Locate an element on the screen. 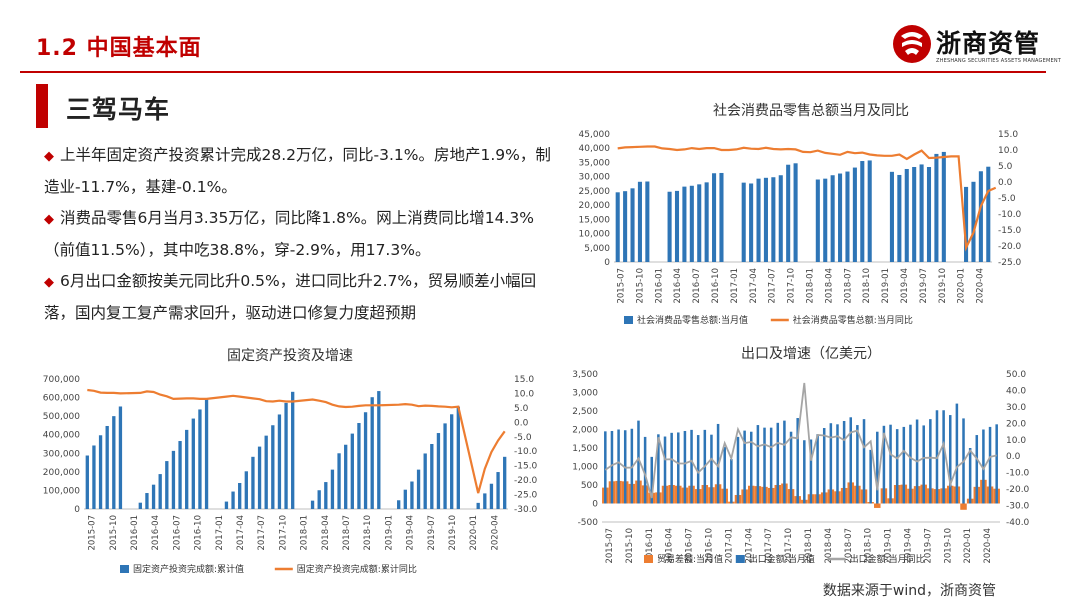 This screenshot has height=608, width=1080. left-axis-tick-label: -500 is located at coordinates (588, 523).